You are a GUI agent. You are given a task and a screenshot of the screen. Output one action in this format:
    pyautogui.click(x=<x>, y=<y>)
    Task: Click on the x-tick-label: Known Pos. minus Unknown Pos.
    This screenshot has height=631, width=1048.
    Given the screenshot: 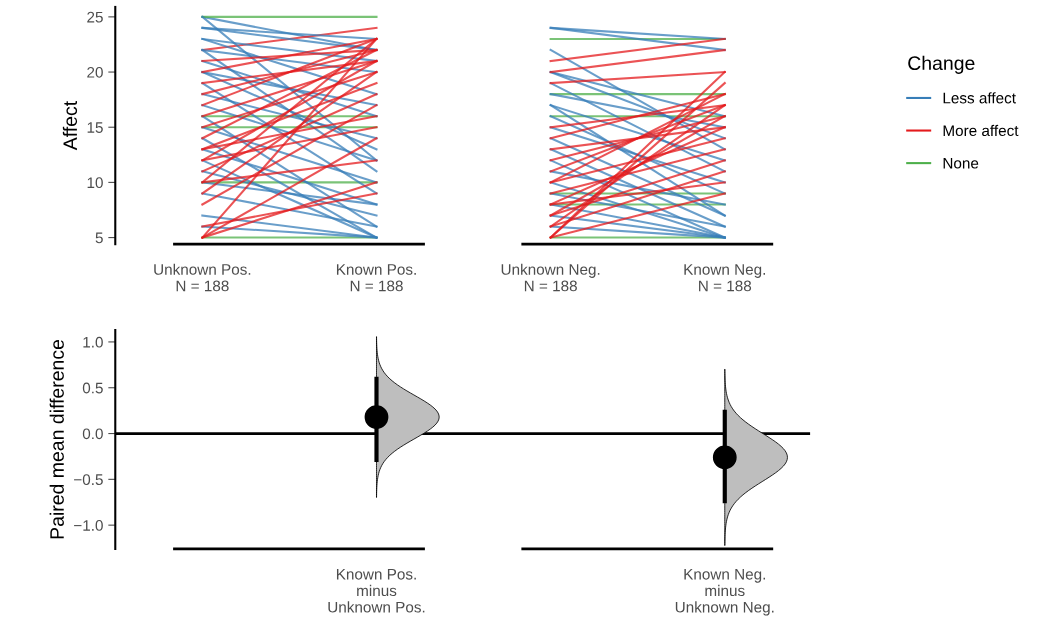 What is the action you would take?
    pyautogui.click(x=376, y=590)
    